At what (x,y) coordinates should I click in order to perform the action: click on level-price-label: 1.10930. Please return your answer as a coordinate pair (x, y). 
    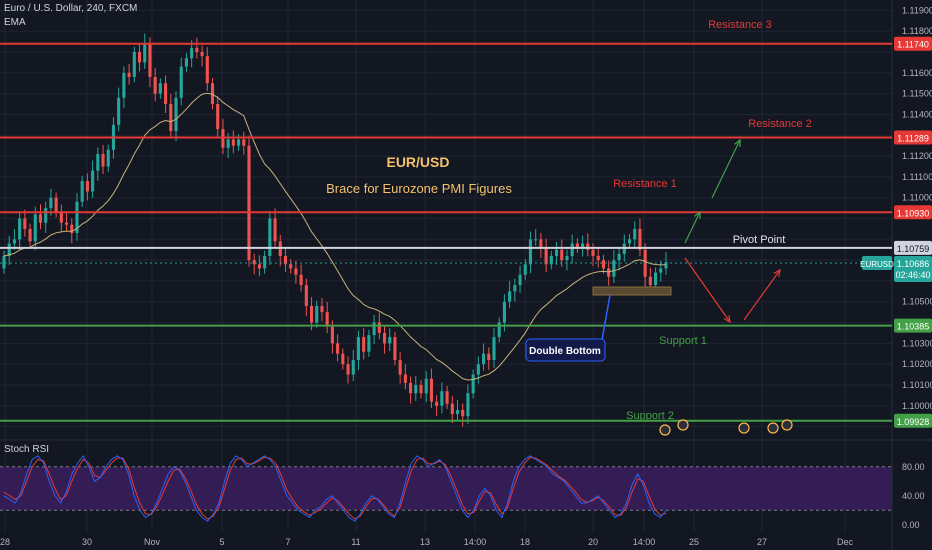
    Looking at the image, I should click on (913, 213).